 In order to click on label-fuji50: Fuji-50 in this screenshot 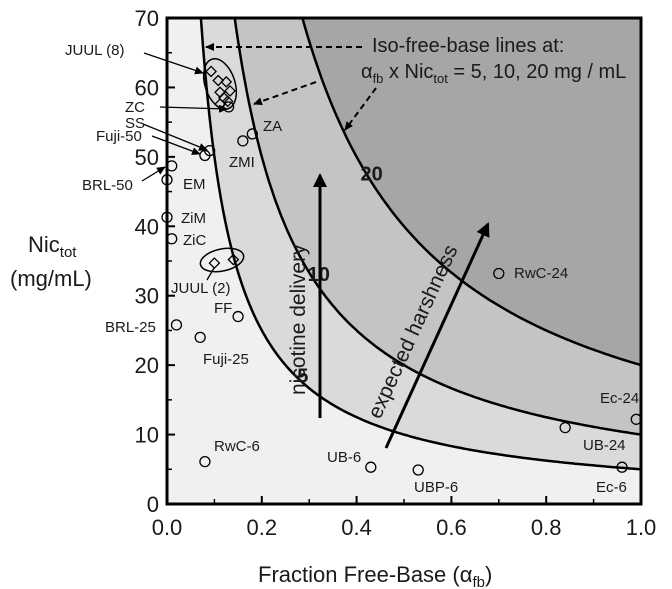, I will do `click(119, 136)`.